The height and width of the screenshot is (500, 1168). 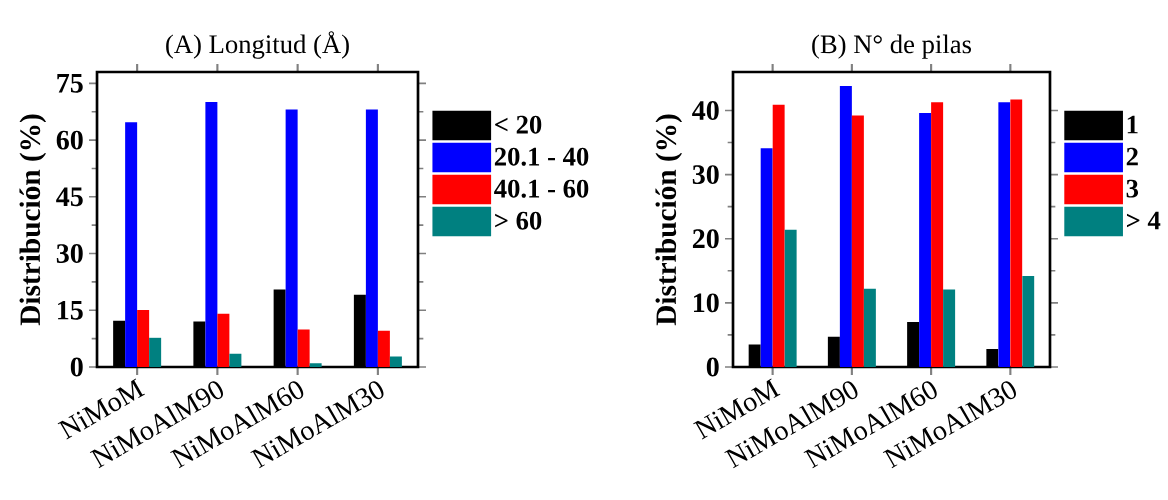 What do you see at coordinates (705, 110) in the screenshot?
I see `y-tick-label: 40` at bounding box center [705, 110].